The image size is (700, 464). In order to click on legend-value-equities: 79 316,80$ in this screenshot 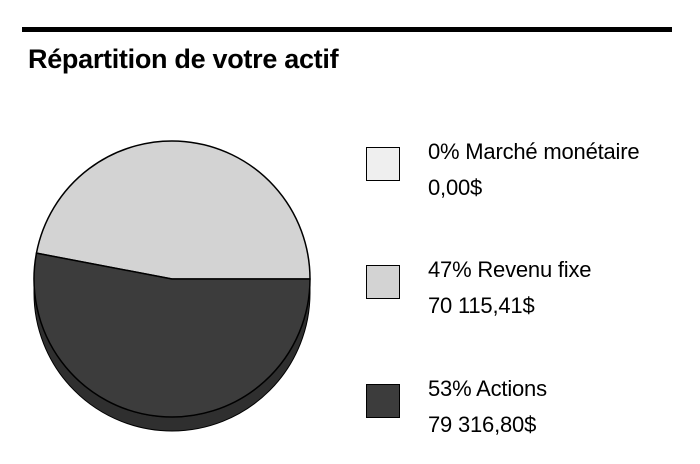, I will do `click(482, 424)`.